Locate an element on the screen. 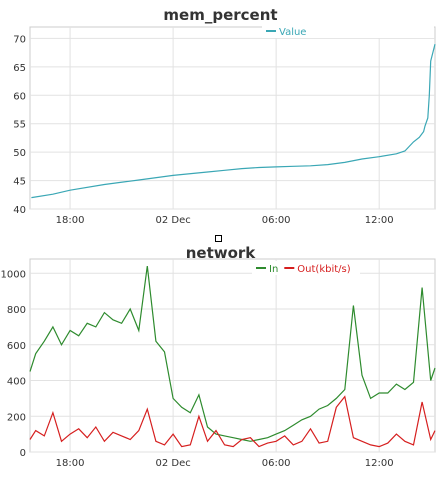 The image size is (441, 484). legend-label: Value is located at coordinates (292, 32).